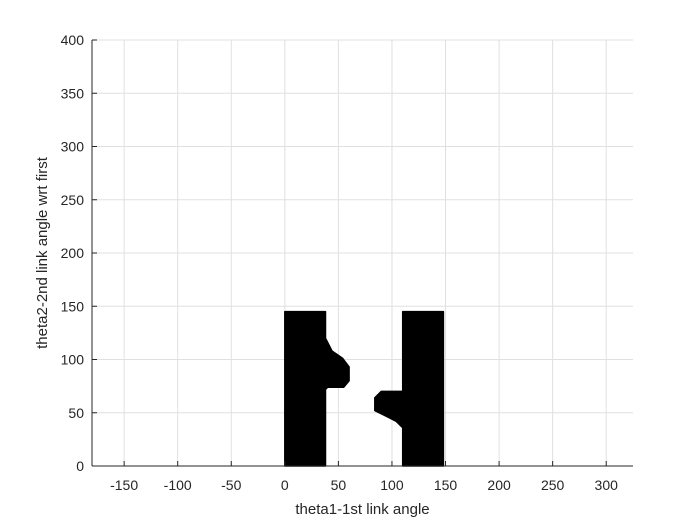 The height and width of the screenshot is (525, 700). I want to click on y-tick-label: 0, so click(80, 466).